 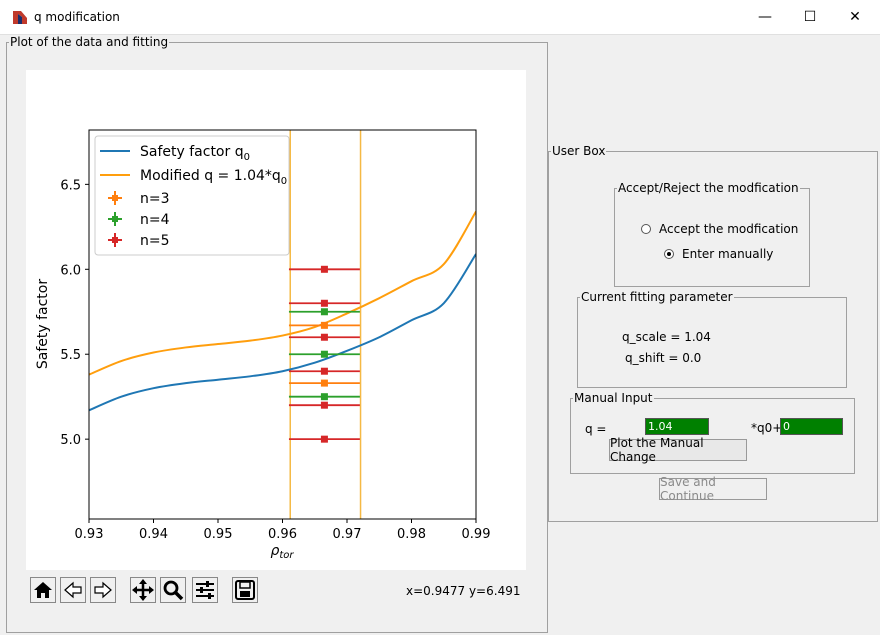 I want to click on y-tick-label-3: 6.5, so click(x=70, y=185).